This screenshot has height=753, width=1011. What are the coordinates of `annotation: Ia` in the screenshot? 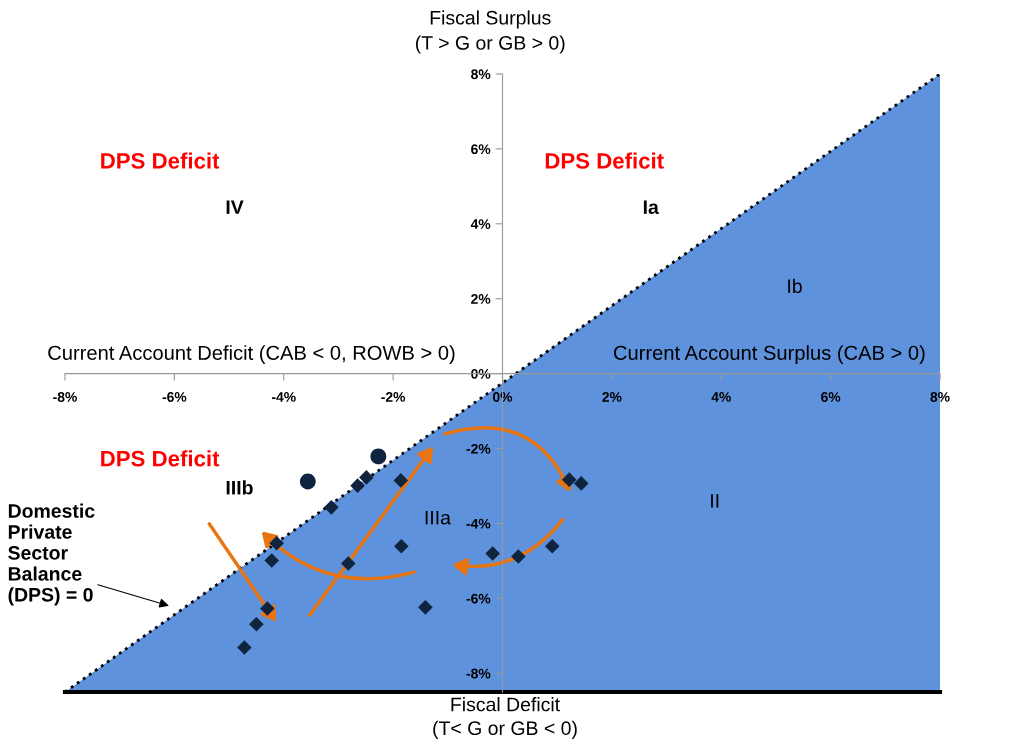 It's located at (651, 207).